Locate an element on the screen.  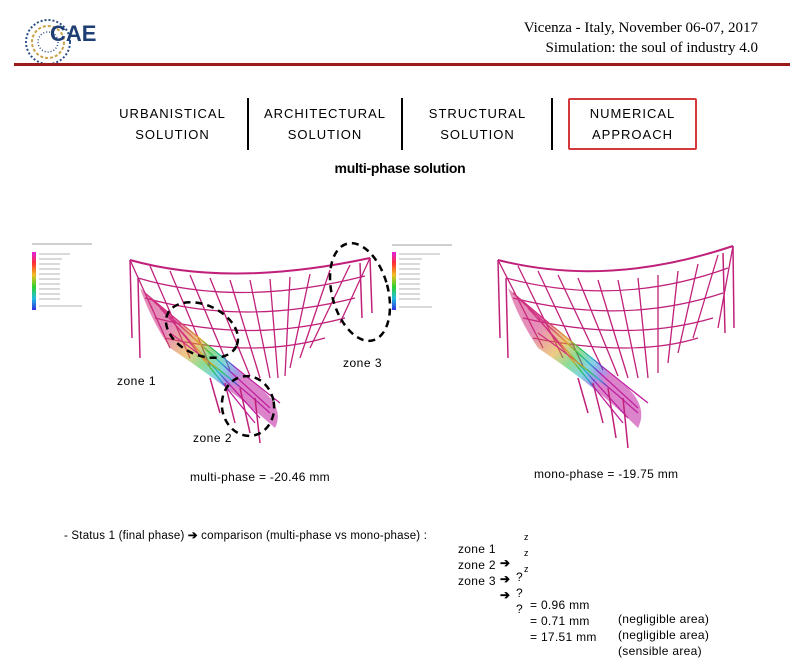
zone-result-row: zone 3 ➔ ? z = 17.51 mm (sensible area) is located at coordinates (623, 609).